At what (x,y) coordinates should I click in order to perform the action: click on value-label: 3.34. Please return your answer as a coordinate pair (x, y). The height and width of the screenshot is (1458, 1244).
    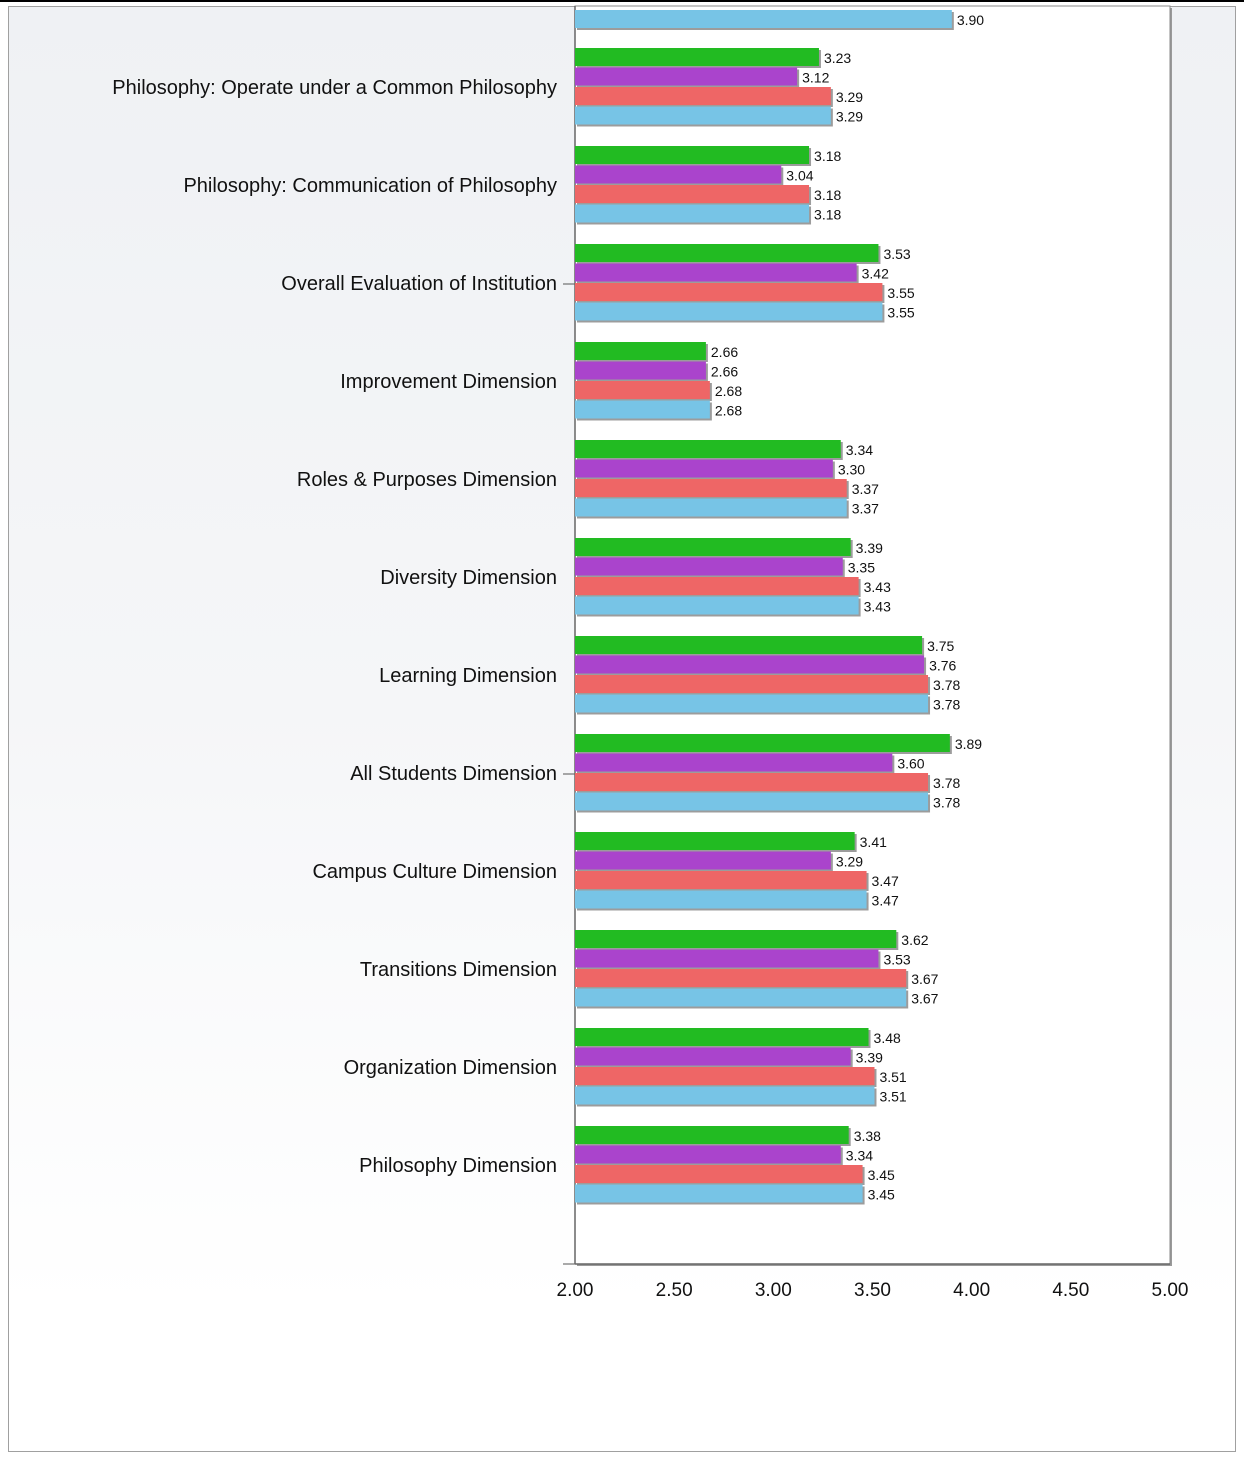
    Looking at the image, I should click on (859, 450).